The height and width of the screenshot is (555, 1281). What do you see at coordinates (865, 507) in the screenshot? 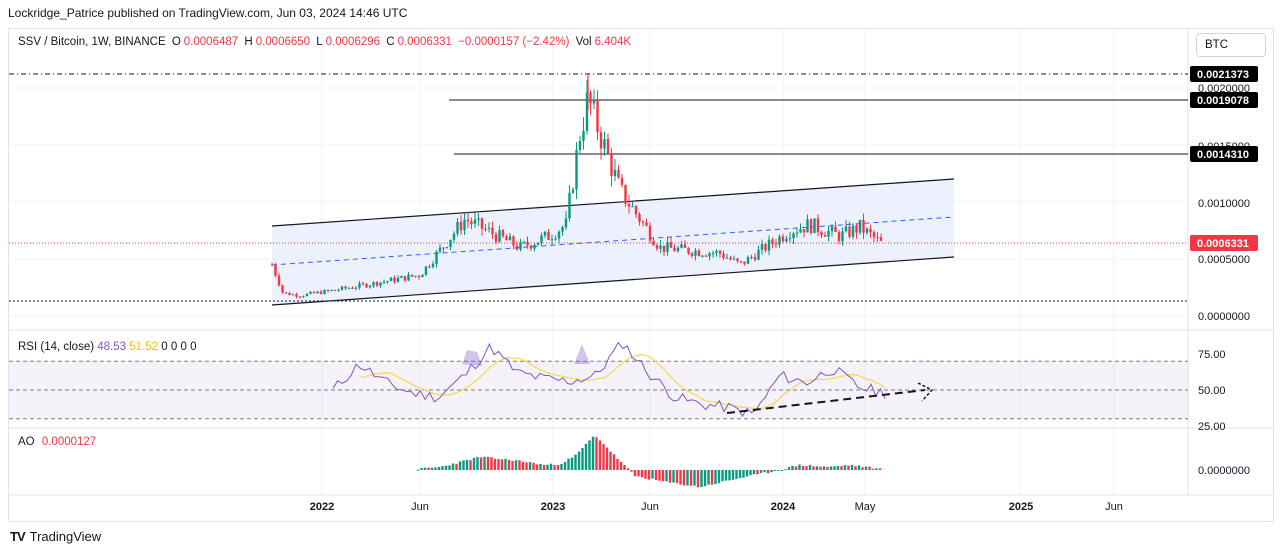
I see `time-axis-label: May` at bounding box center [865, 507].